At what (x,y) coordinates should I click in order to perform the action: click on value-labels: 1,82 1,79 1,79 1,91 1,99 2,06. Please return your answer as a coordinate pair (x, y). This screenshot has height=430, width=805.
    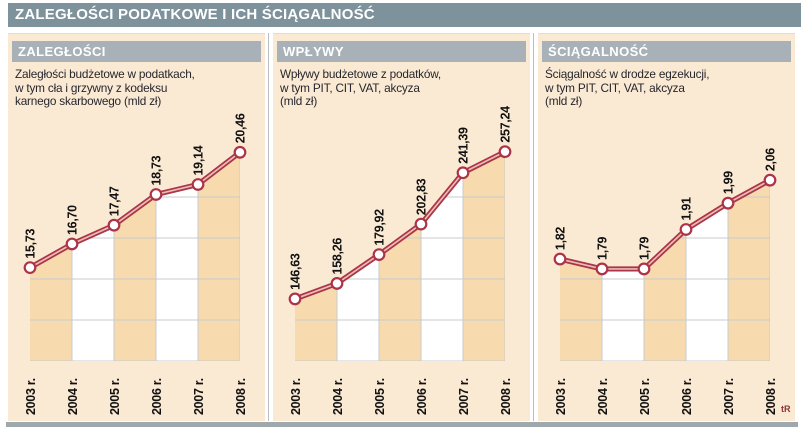
    Looking at the image, I should click on (666, 204).